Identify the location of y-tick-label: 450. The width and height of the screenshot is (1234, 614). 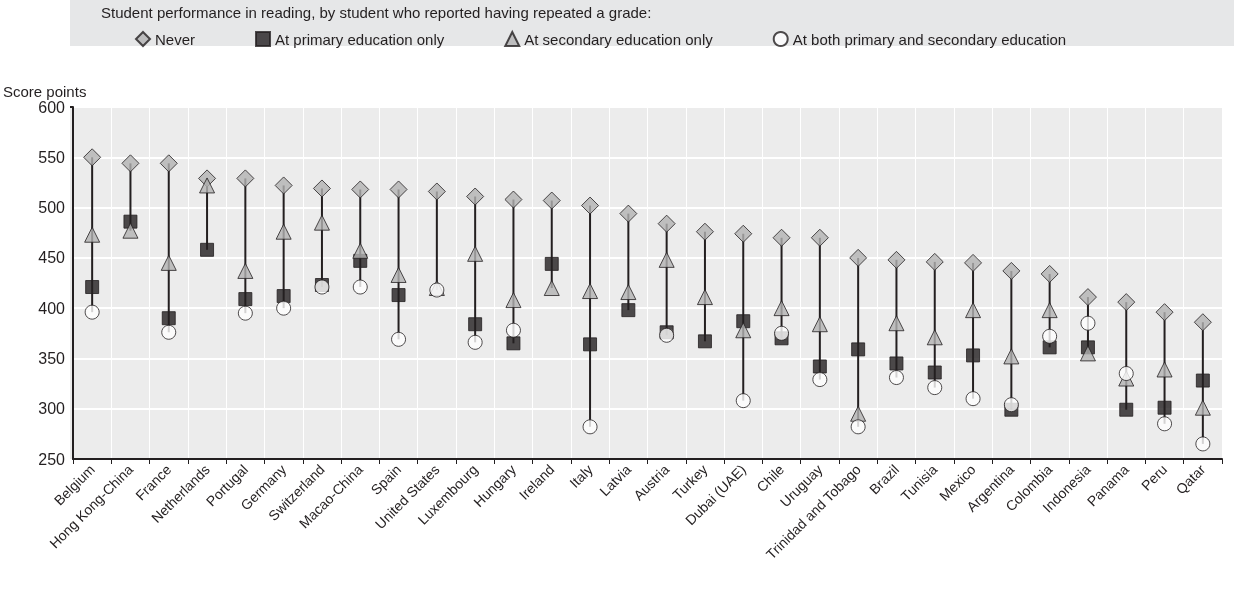
(52, 258).